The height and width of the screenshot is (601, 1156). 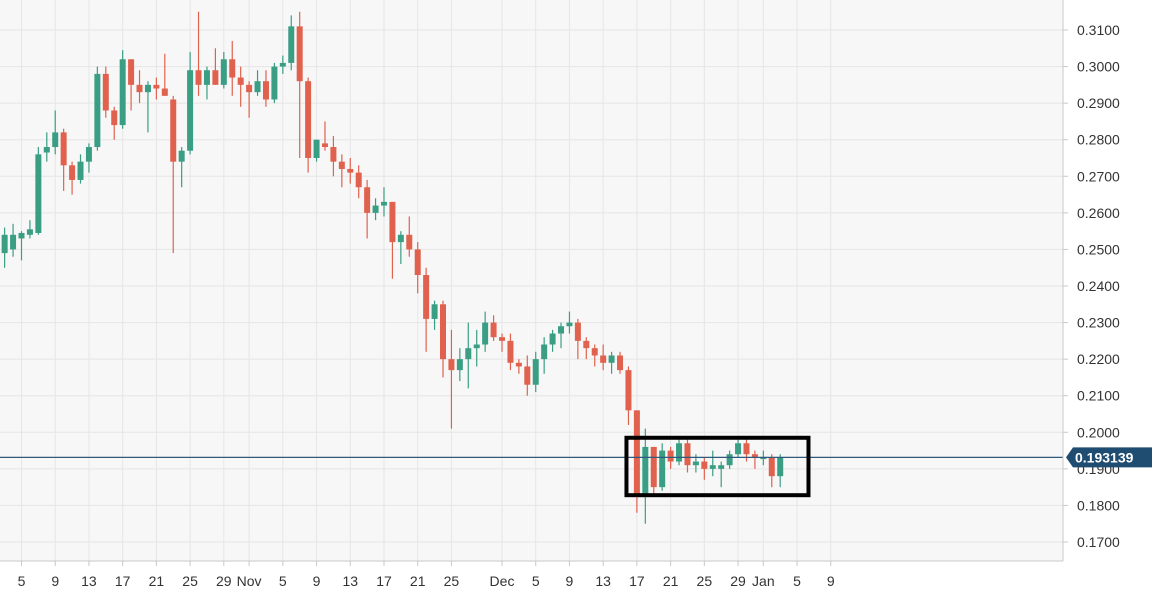 What do you see at coordinates (1098, 505) in the screenshot?
I see `y-tick-label: 0.1800` at bounding box center [1098, 505].